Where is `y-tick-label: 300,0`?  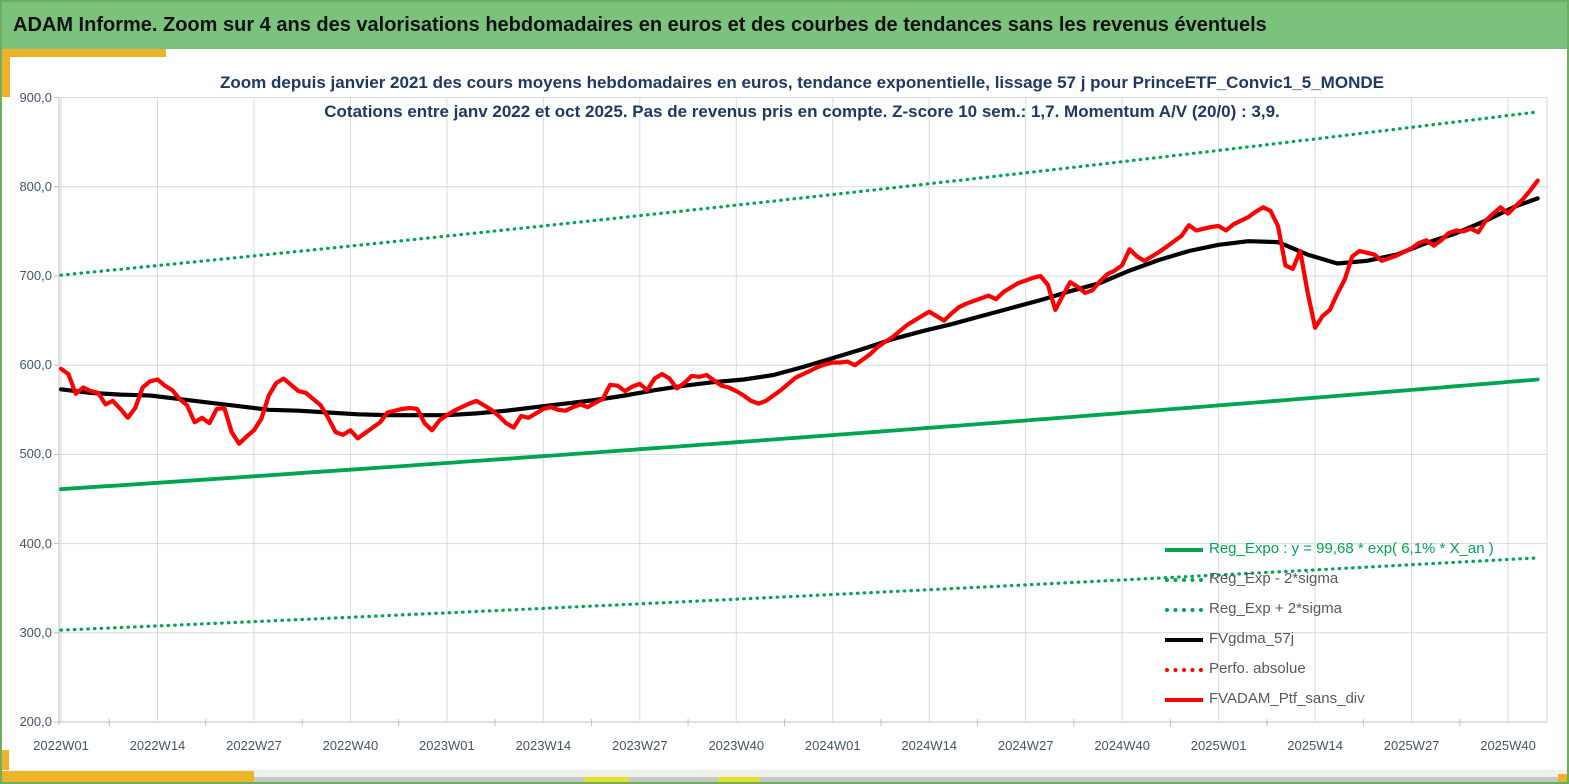 y-tick-label: 300,0 is located at coordinates (35, 632).